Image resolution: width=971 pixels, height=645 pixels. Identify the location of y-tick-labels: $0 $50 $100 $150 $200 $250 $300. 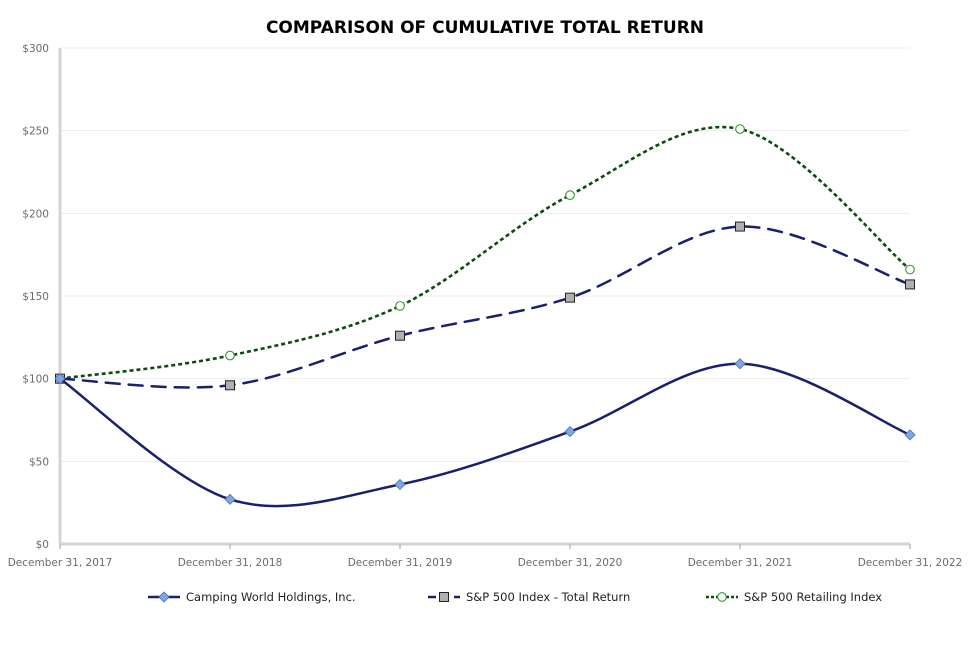
(35, 297).